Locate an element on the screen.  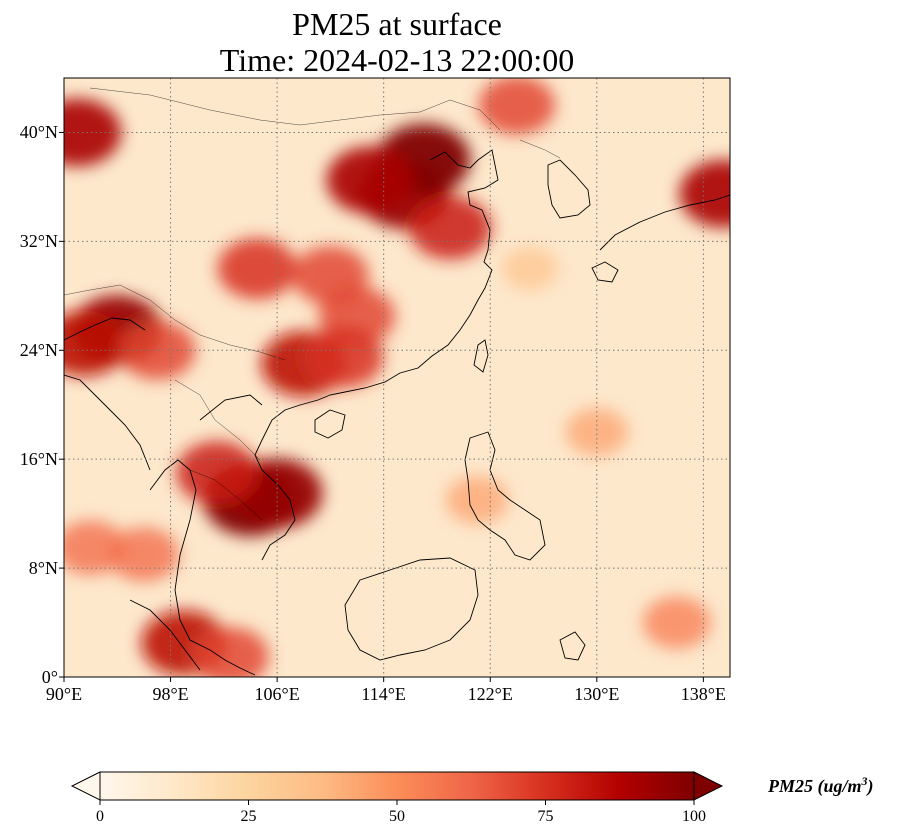
colorbar-tick-label: 50 is located at coordinates (397, 816).